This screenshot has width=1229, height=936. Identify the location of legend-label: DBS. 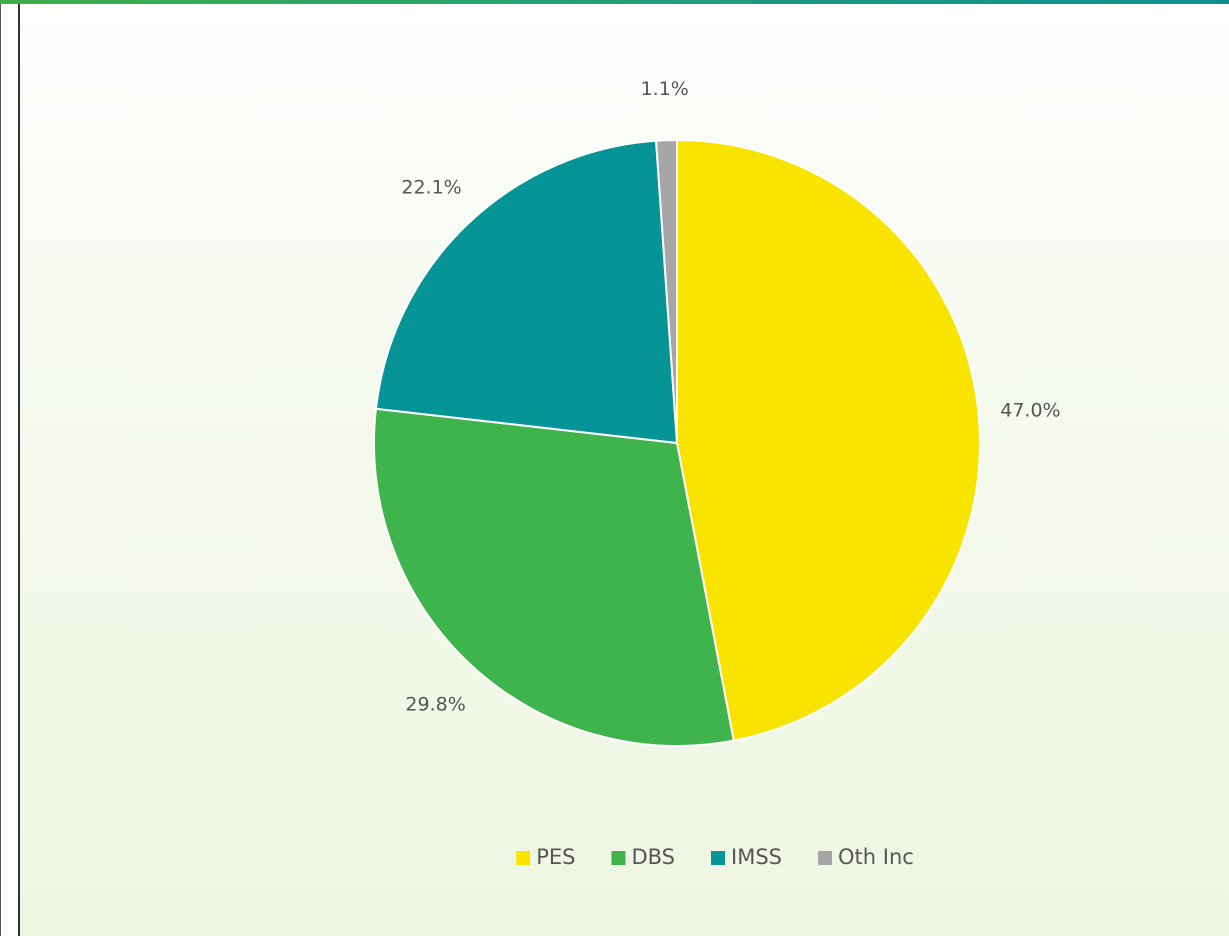
(653, 857).